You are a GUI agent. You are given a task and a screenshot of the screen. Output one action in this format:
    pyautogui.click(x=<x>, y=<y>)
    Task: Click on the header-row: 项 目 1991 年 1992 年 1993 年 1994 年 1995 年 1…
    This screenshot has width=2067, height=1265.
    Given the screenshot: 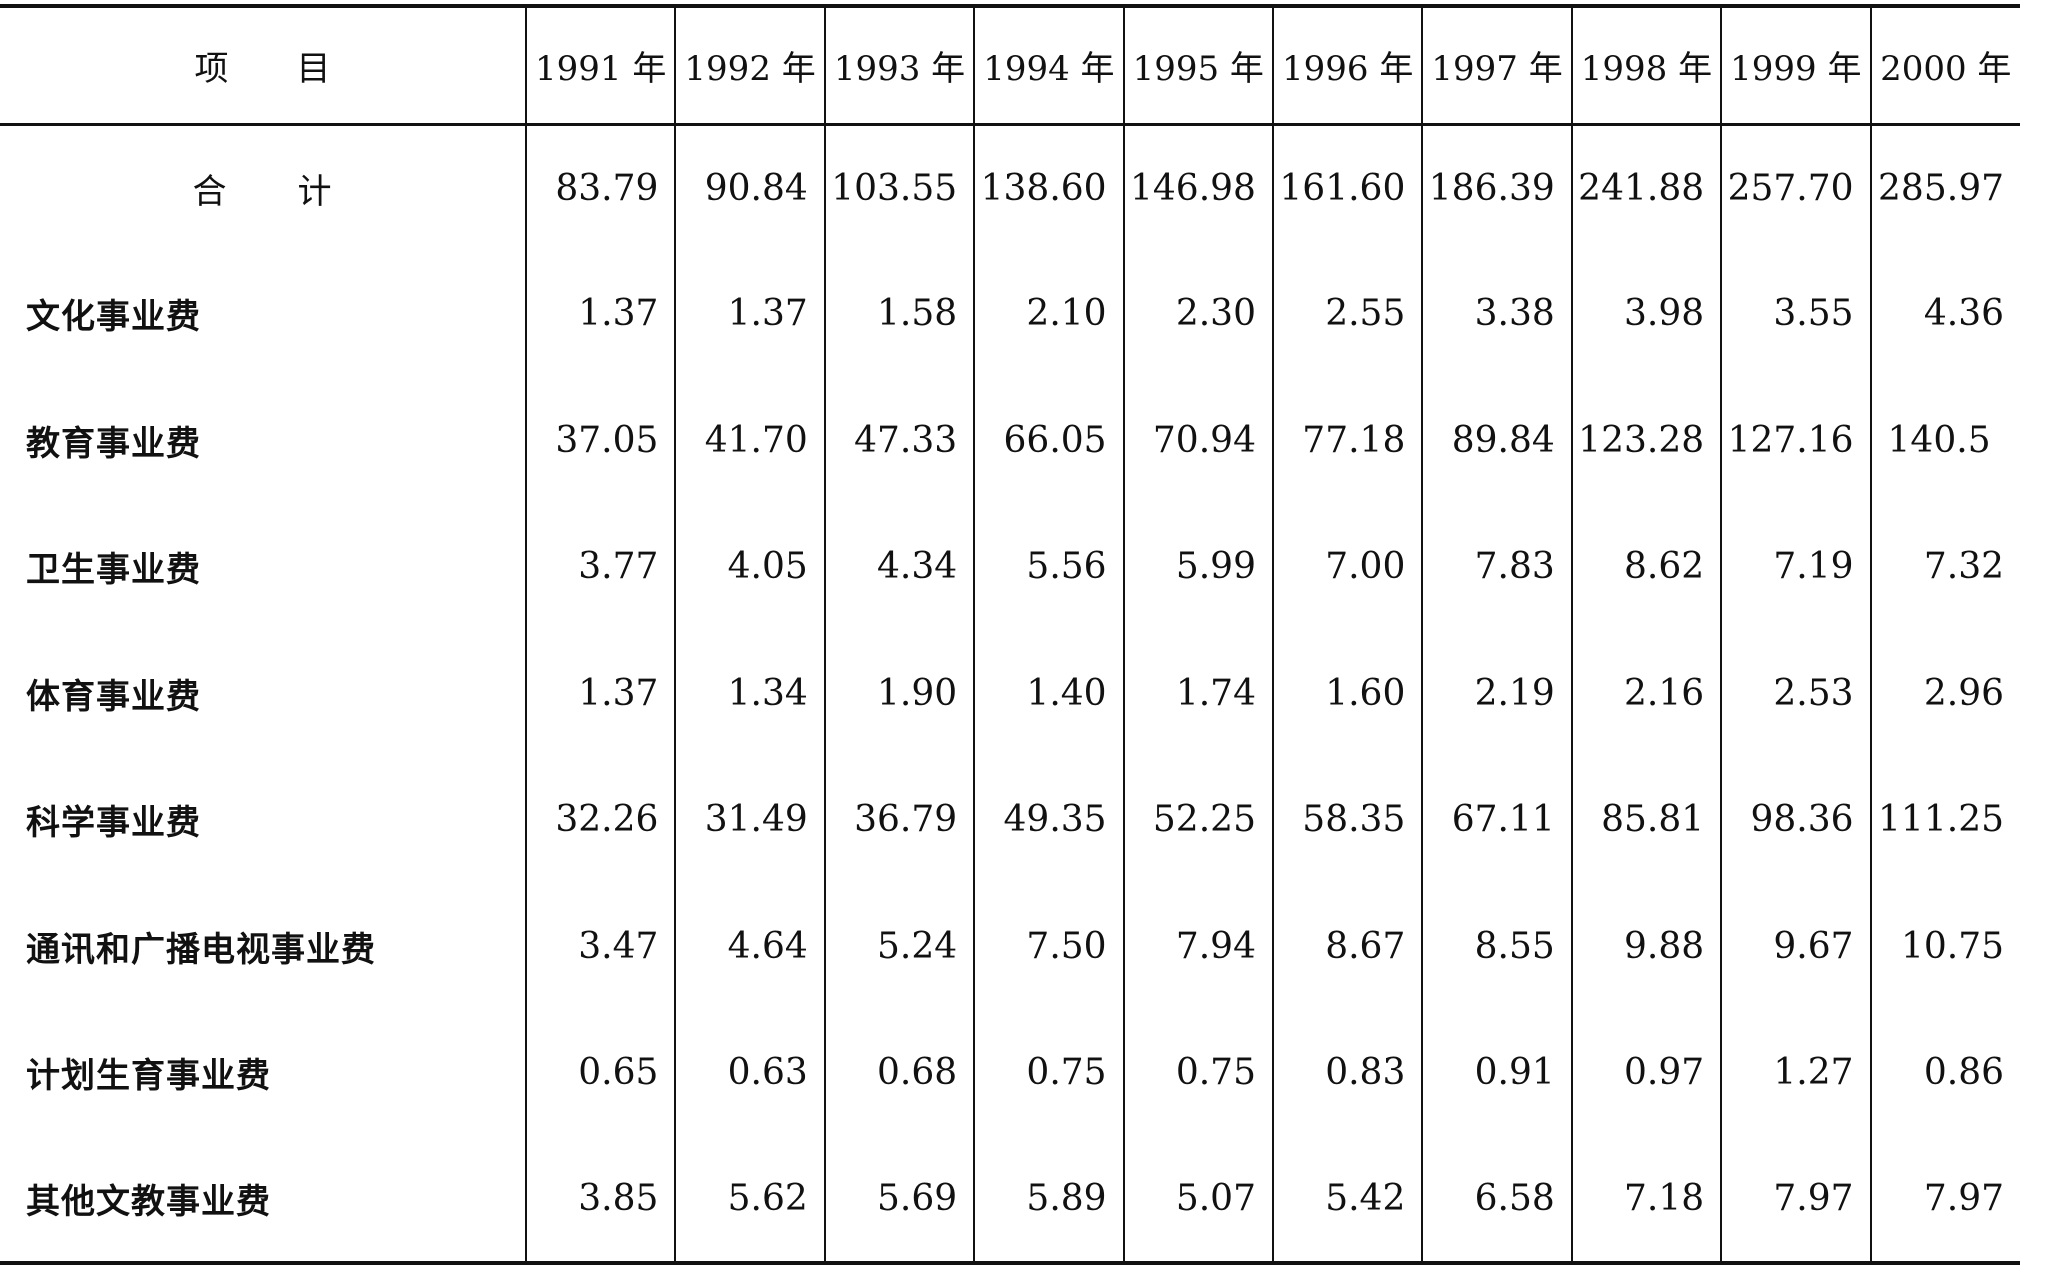 What is the action you would take?
    pyautogui.click(x=1010, y=65)
    